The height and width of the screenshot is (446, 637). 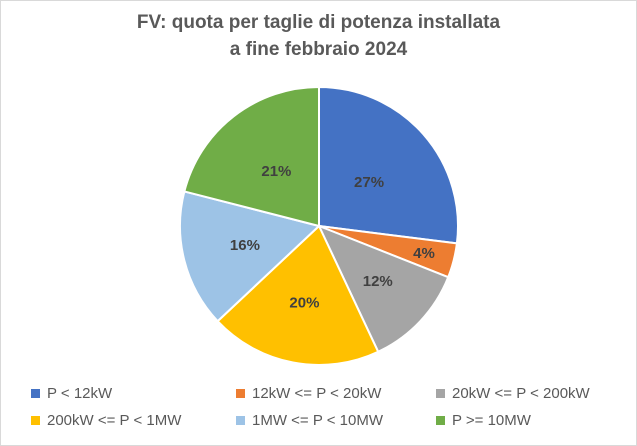 What do you see at coordinates (369, 182) in the screenshot?
I see `data-label-1: 27%` at bounding box center [369, 182].